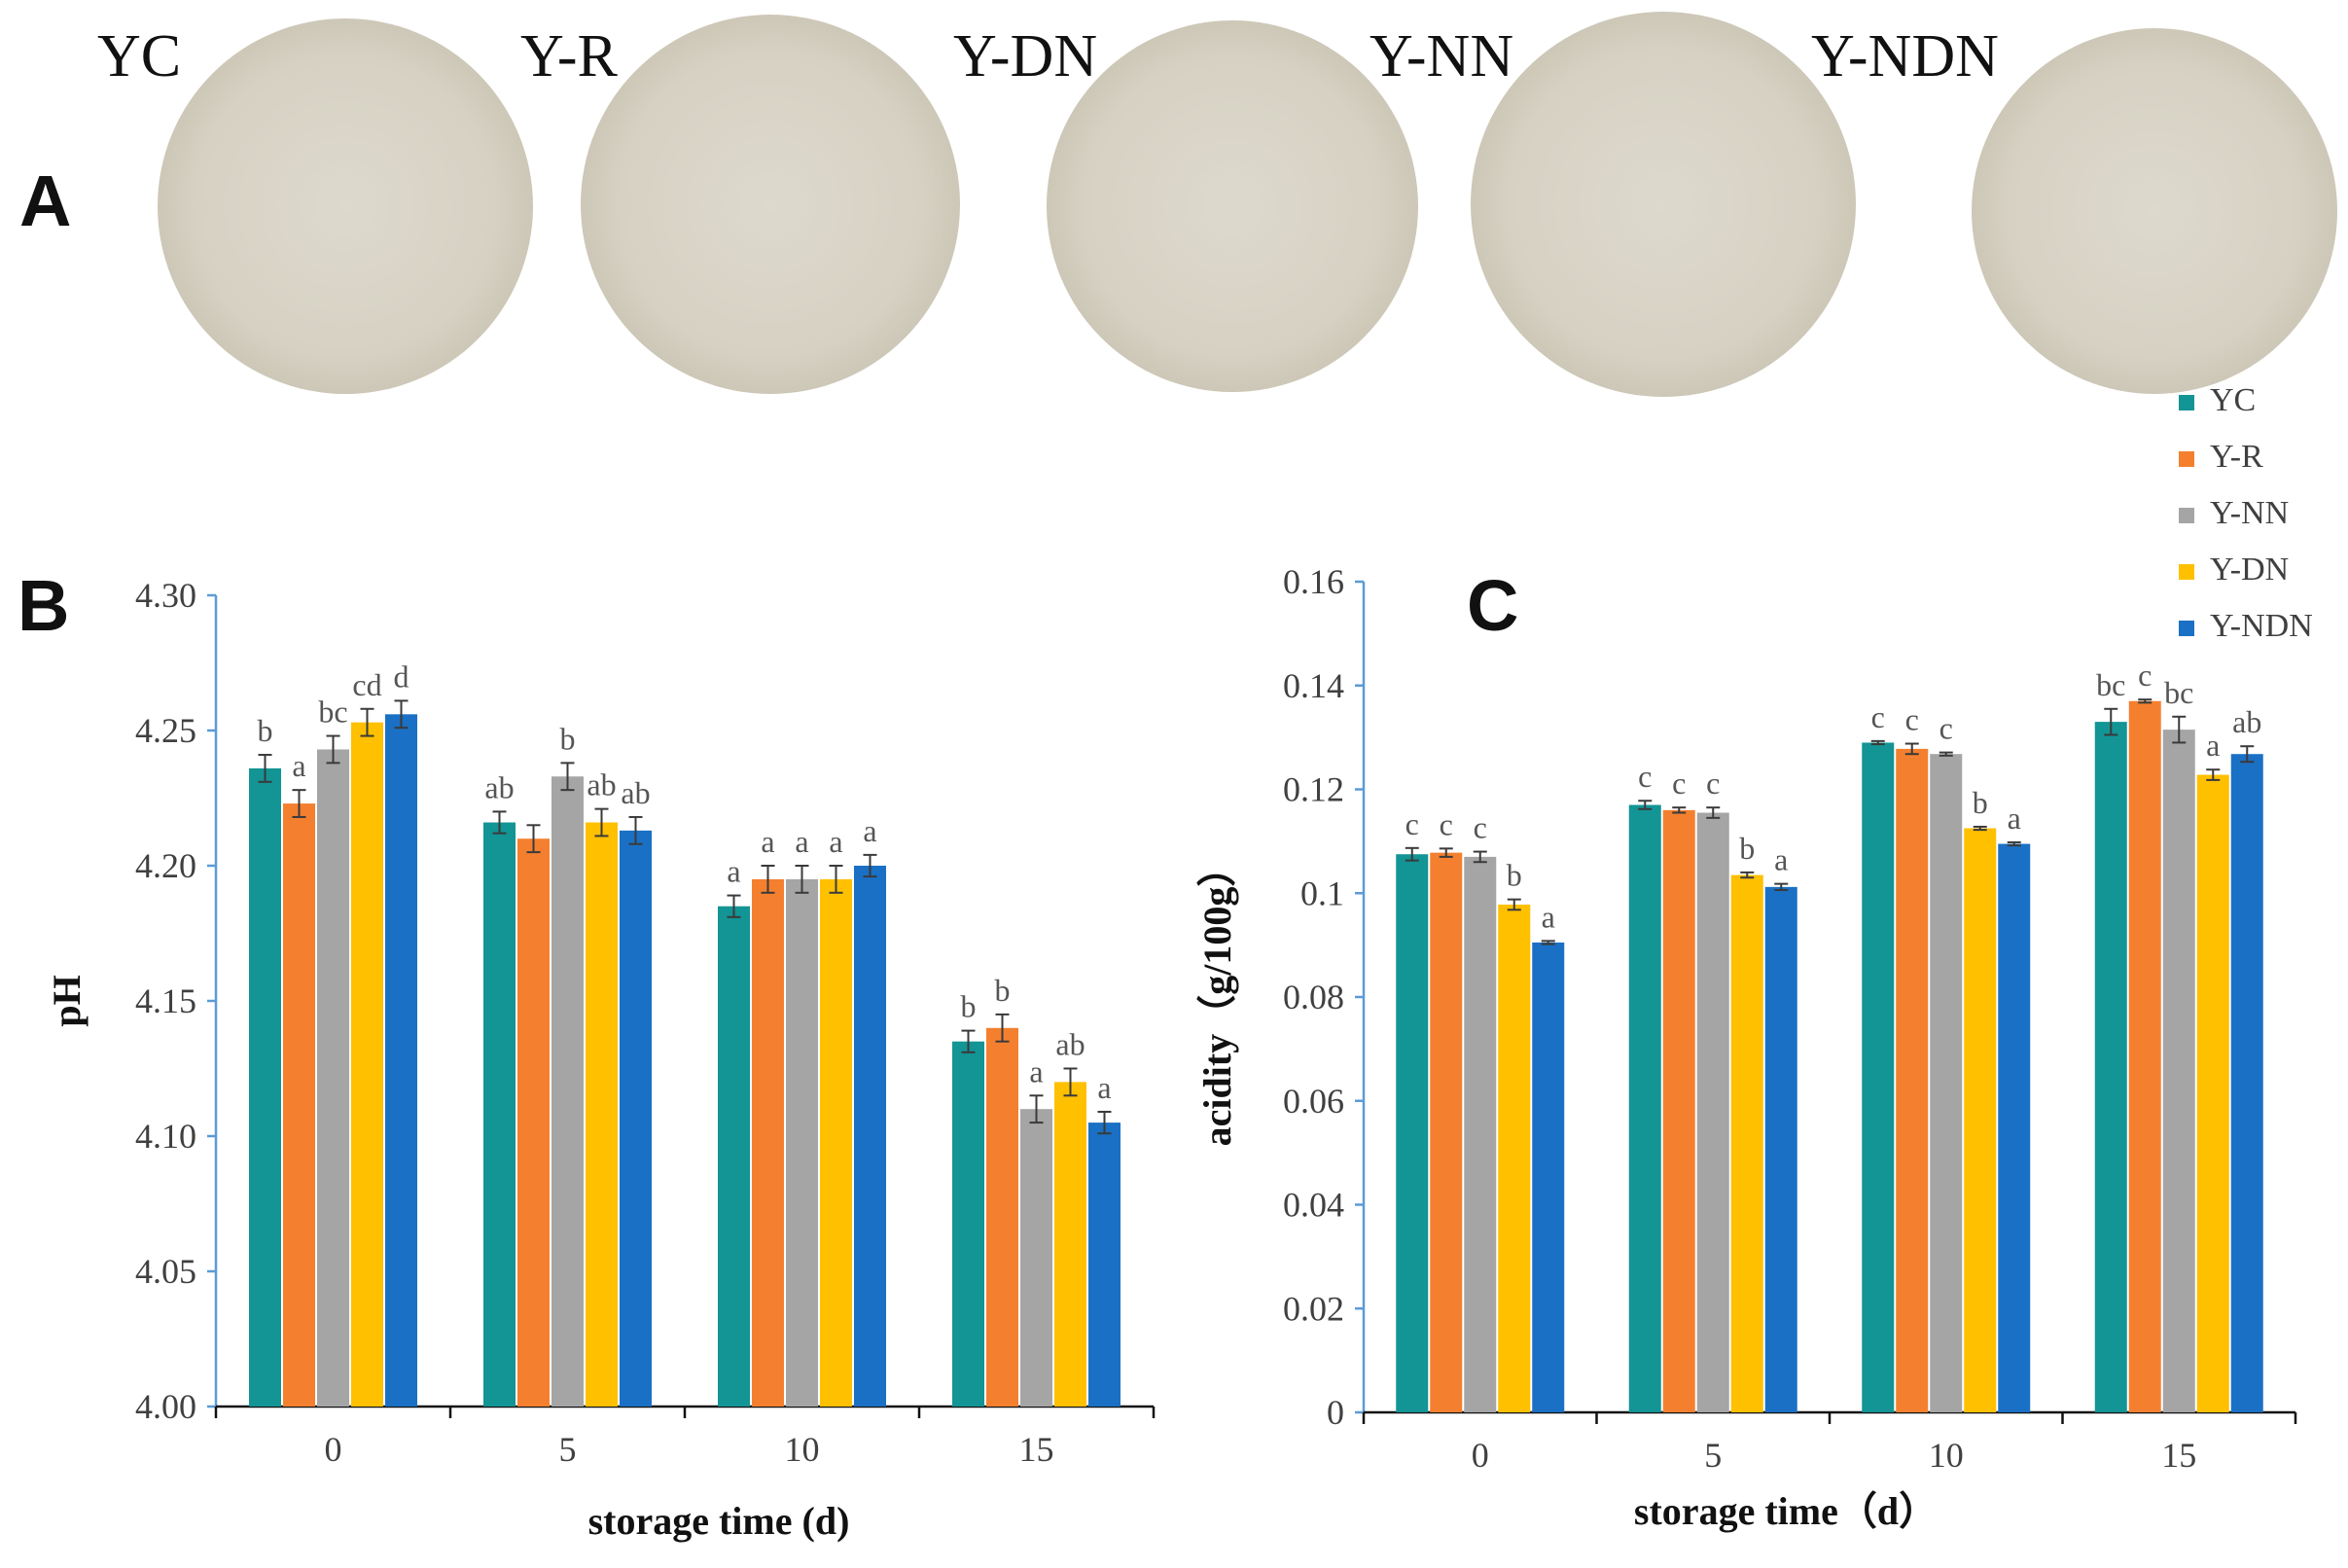 The height and width of the screenshot is (1568, 2348). I want to click on sample-label-y-r: Y-R, so click(569, 56).